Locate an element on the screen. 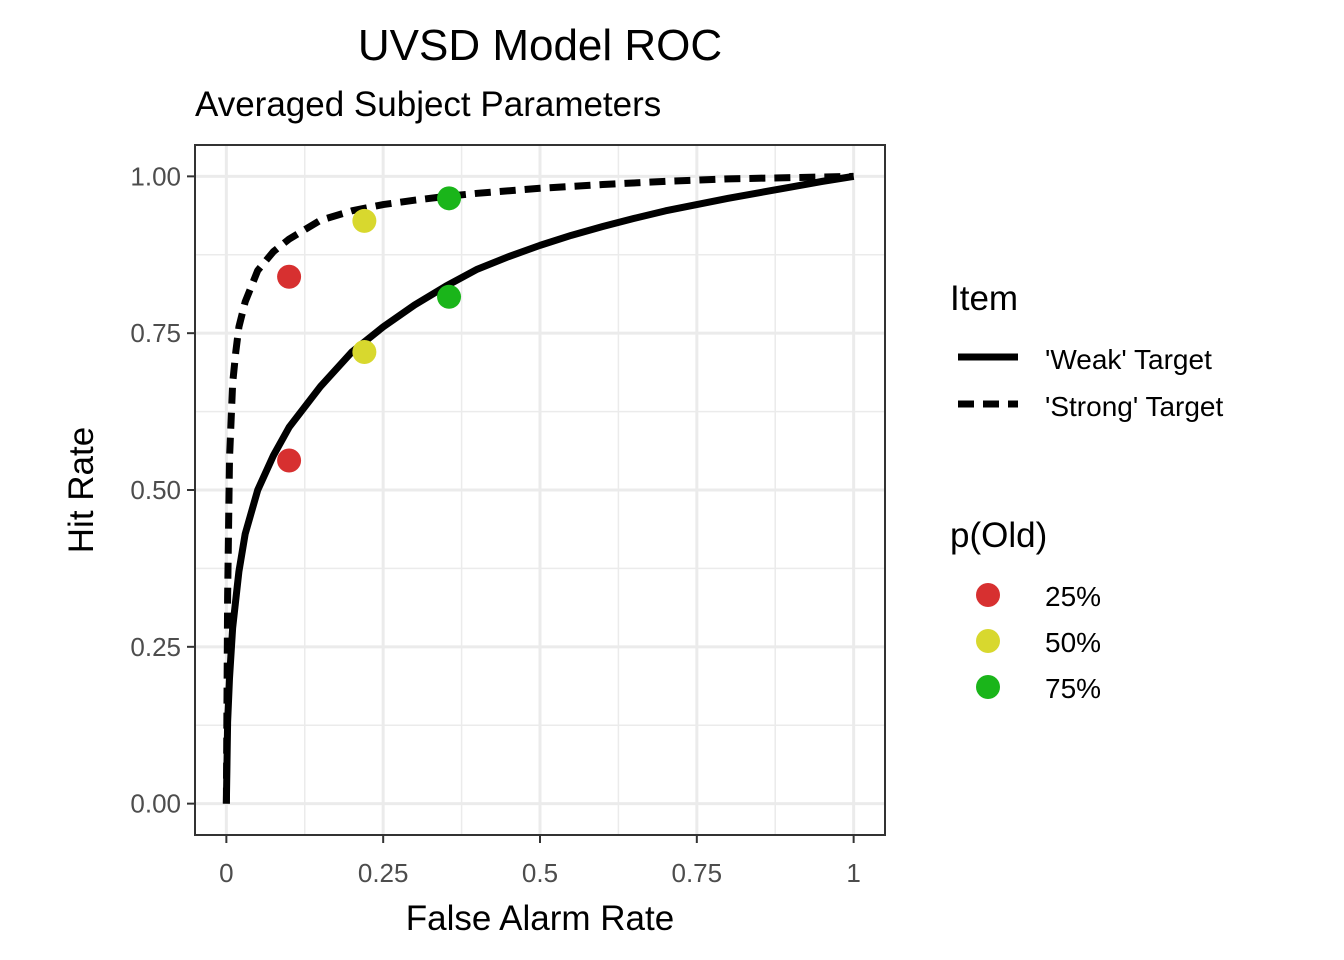 This screenshot has height=960, width=1344. y-tick-label: 0.00 is located at coordinates (155, 804).